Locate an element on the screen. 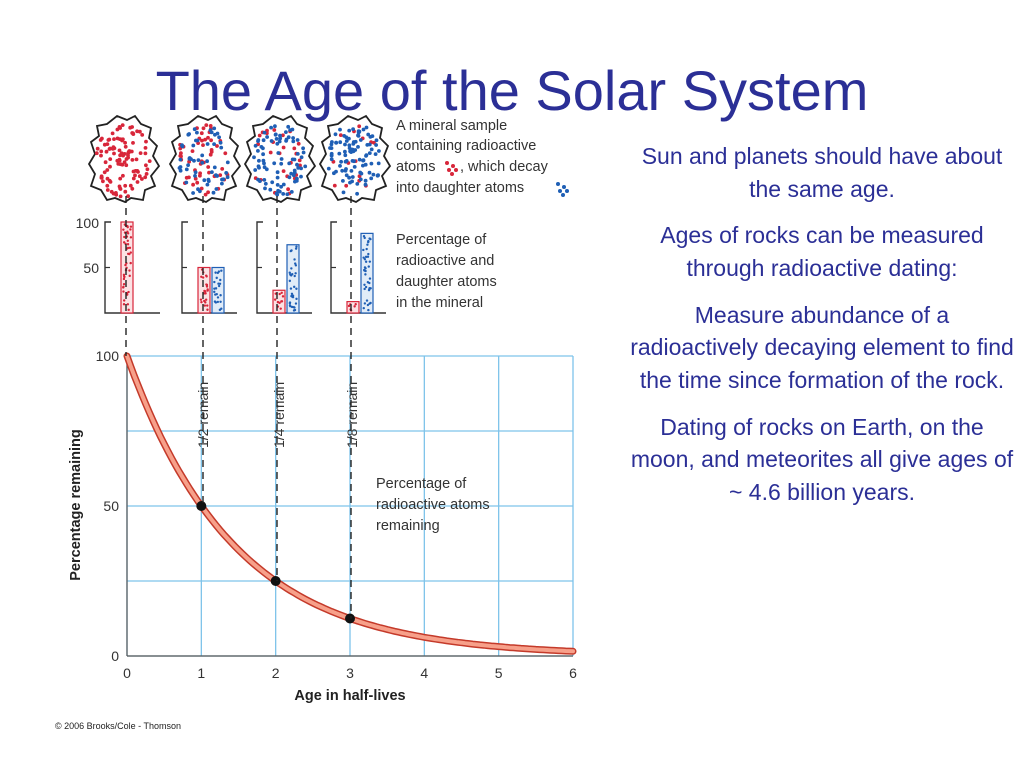 The width and height of the screenshot is (1024, 768). y-axis-label: Percentage remaining is located at coordinates (76, 505).